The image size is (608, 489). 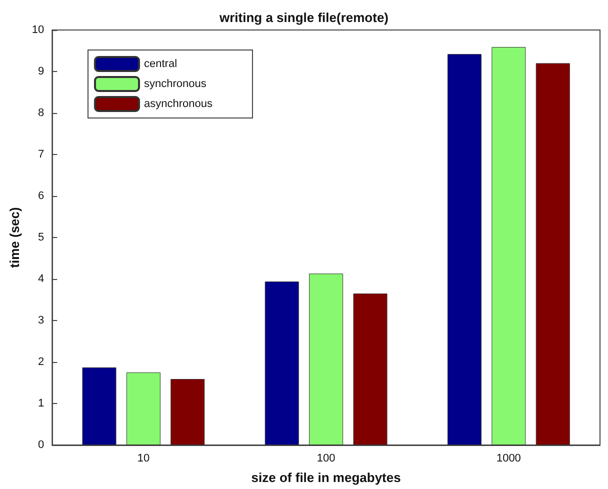 What do you see at coordinates (303, 17) in the screenshot?
I see `chart-title: writing a single file(remote)` at bounding box center [303, 17].